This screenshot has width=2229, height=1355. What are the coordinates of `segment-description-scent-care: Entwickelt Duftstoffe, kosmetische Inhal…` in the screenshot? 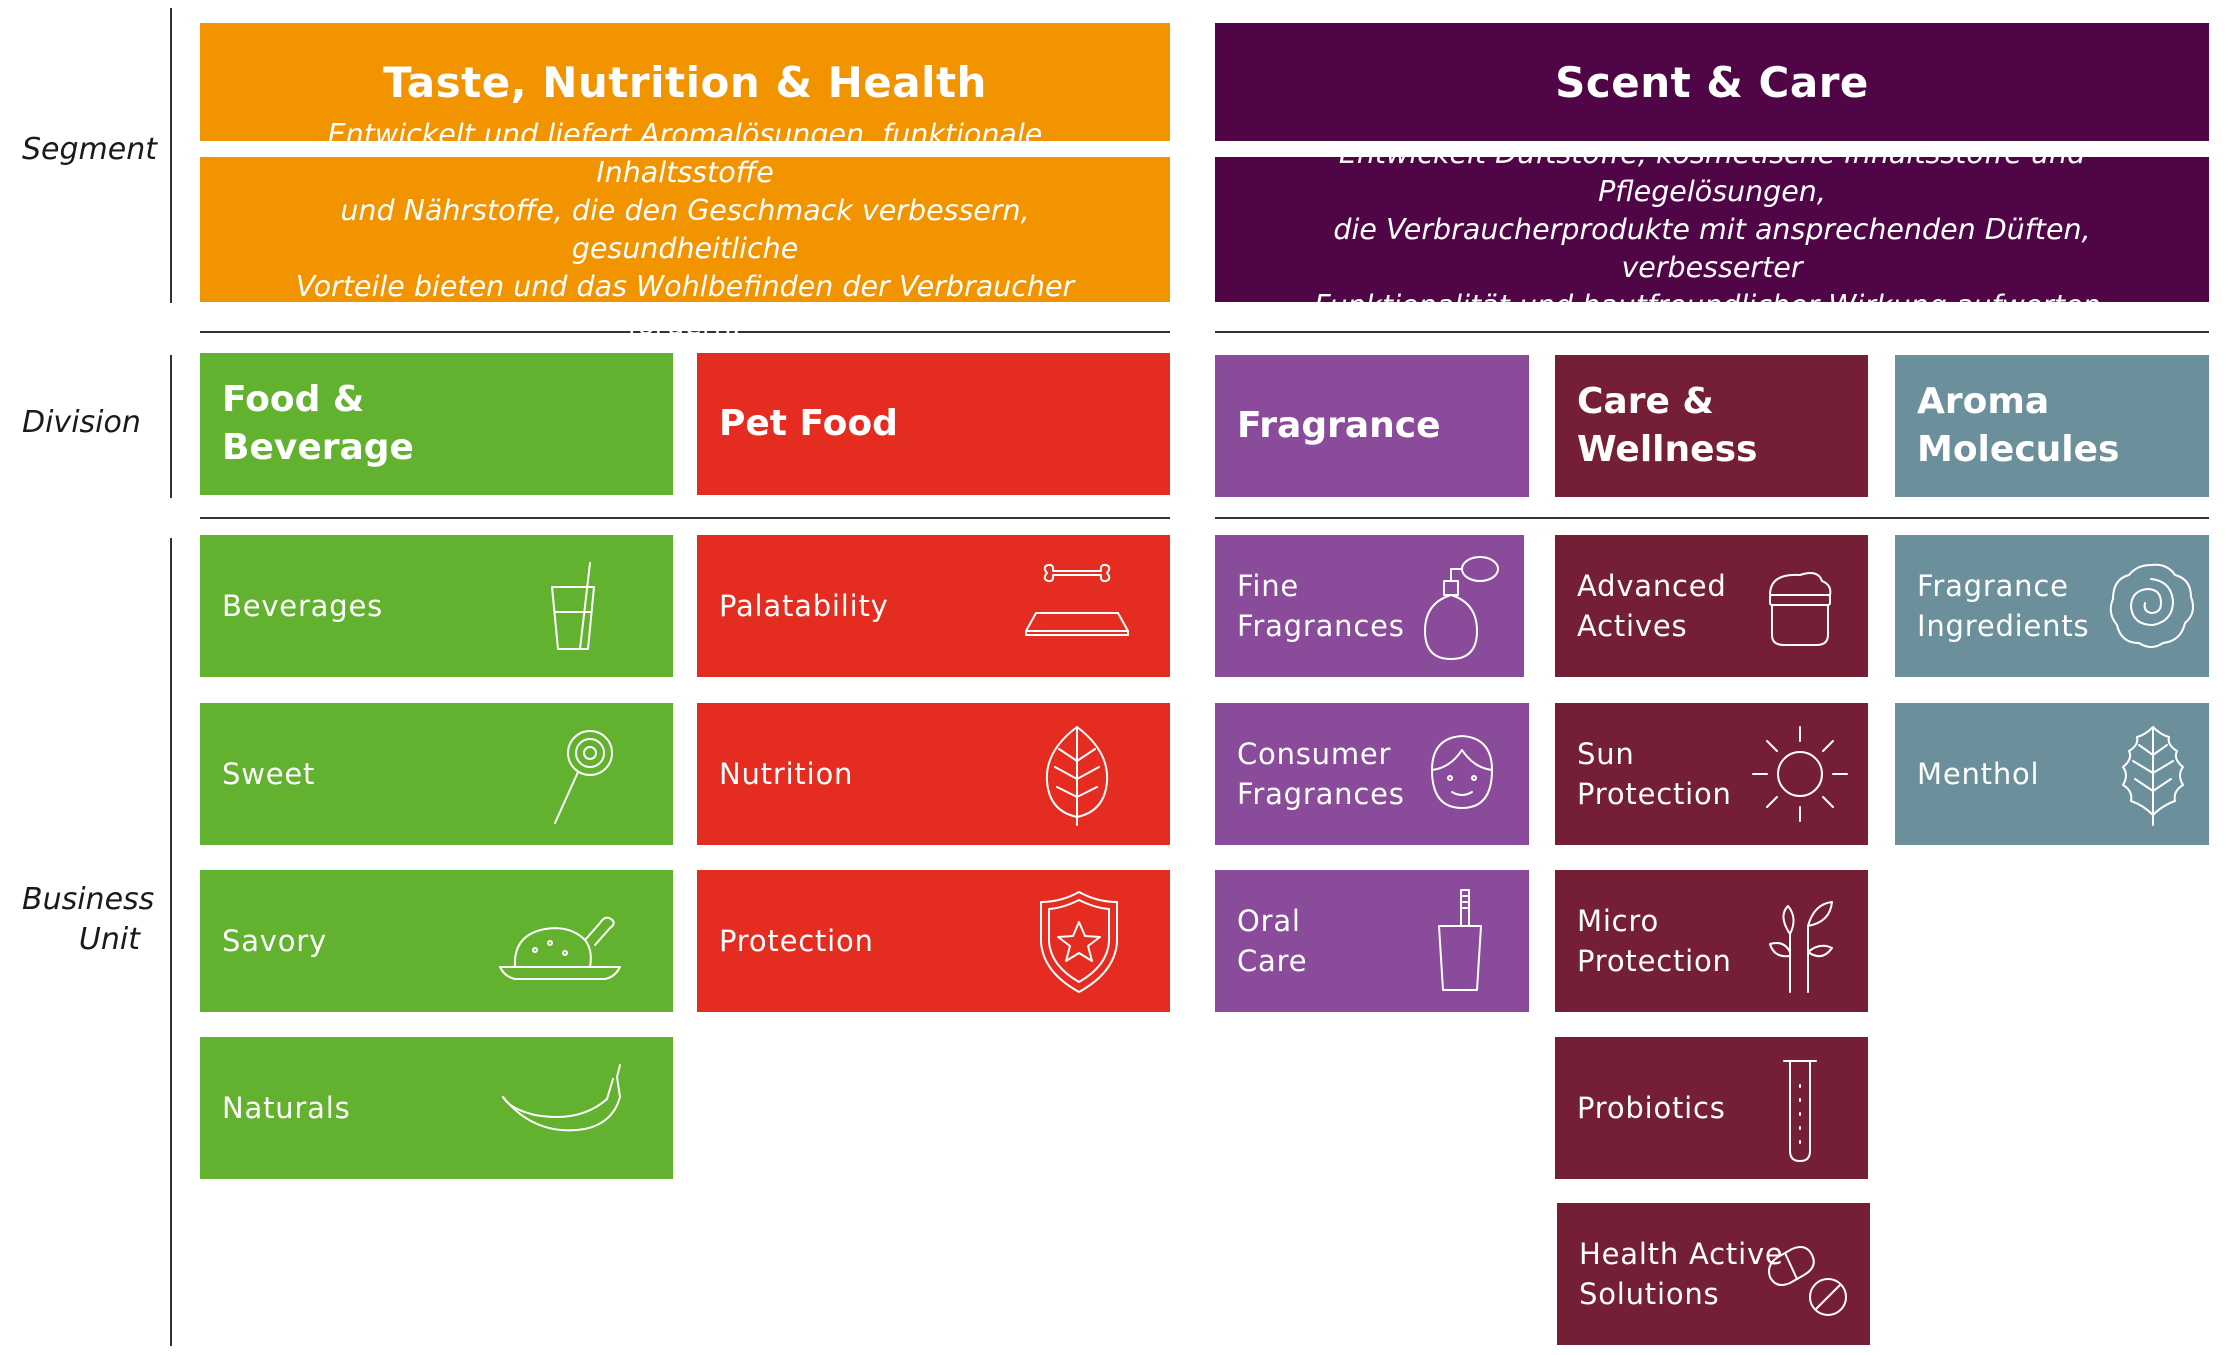 It's located at (1712, 229).